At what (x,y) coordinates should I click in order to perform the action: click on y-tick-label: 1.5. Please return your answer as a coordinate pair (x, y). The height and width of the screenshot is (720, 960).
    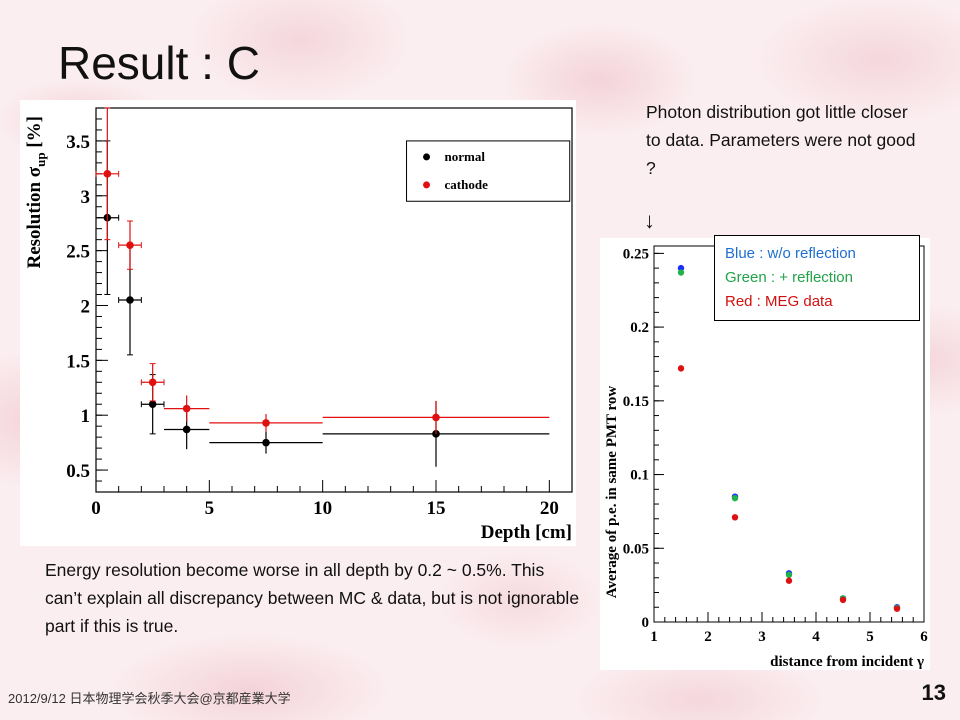
    Looking at the image, I should click on (78, 361).